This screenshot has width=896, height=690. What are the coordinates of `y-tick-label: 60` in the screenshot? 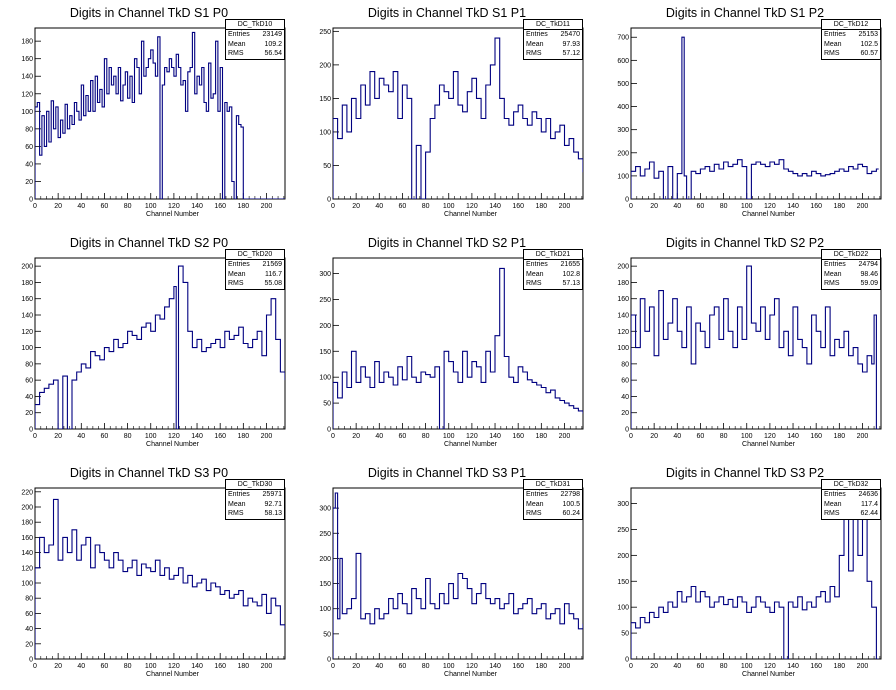 It's located at (625, 381).